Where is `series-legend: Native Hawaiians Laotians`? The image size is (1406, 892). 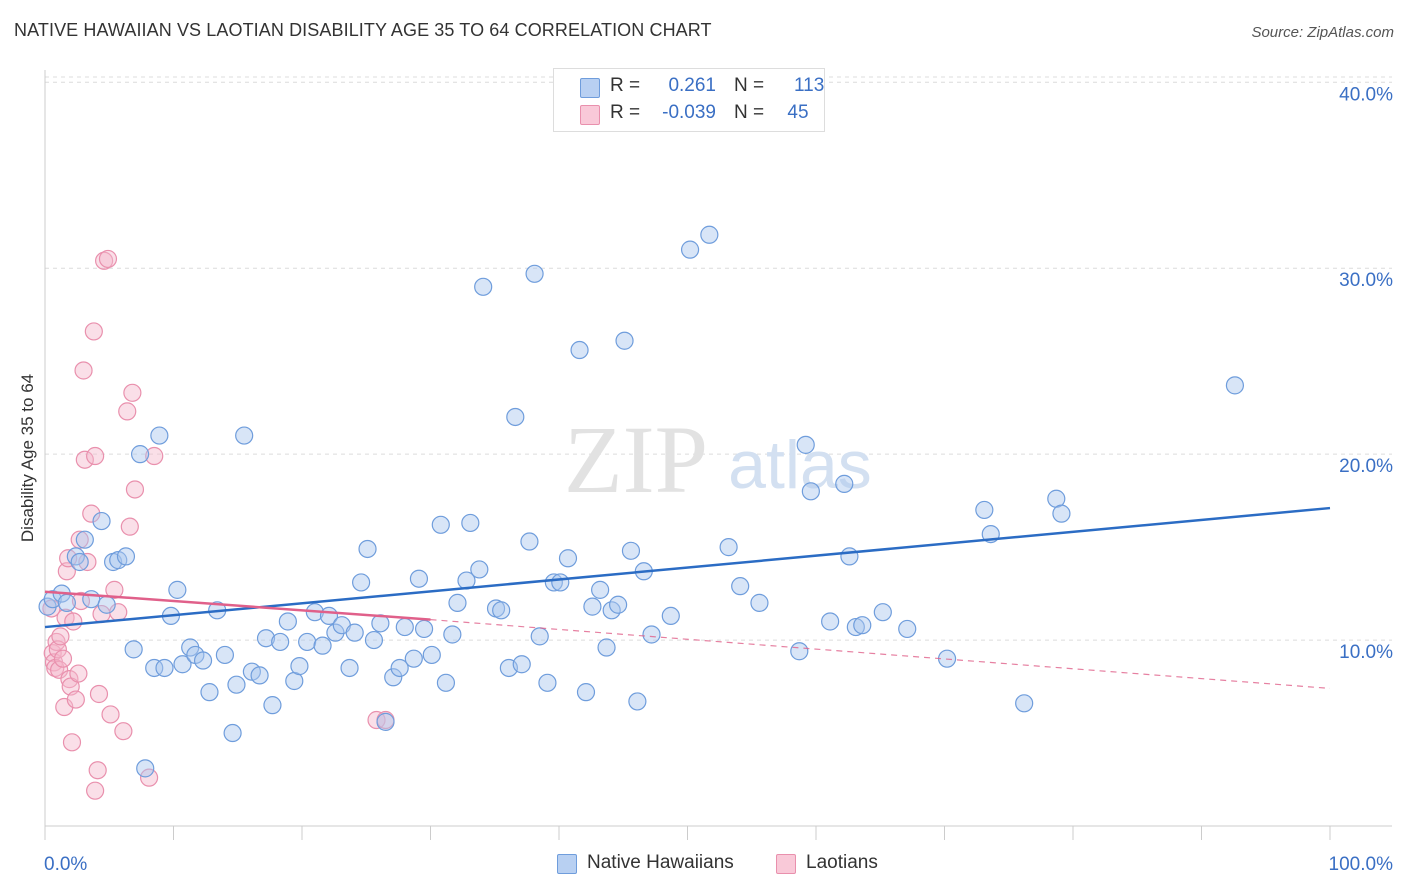
series-legend: Native Hawaiians Laotians is located at coordinates (703, 864).